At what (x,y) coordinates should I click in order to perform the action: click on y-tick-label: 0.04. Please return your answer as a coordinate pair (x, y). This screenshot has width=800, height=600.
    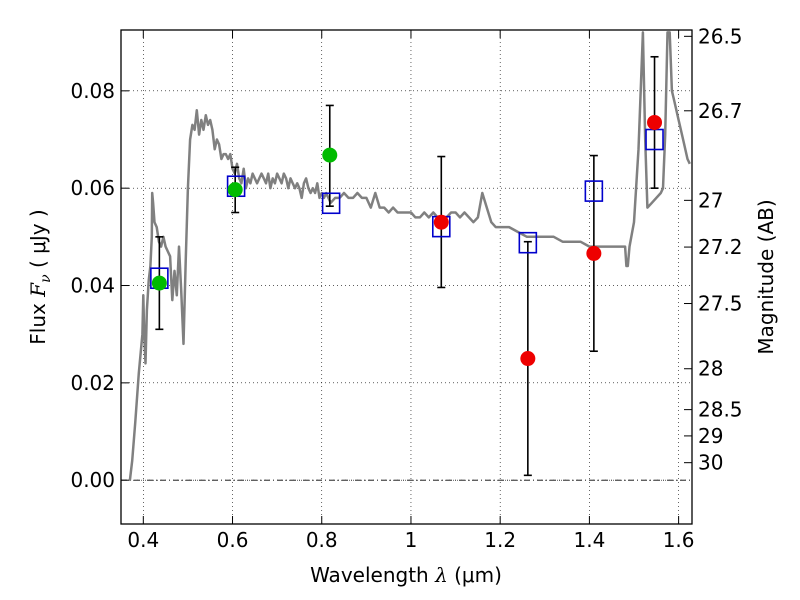
    Looking at the image, I should click on (92, 286).